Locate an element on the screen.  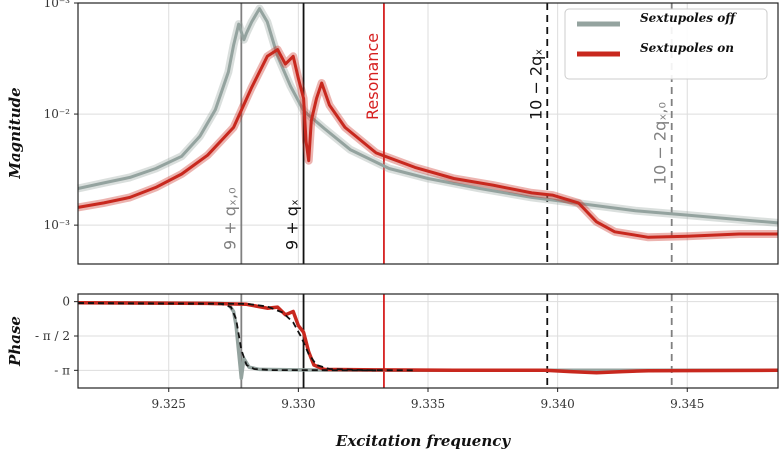
legend: Sextupoles off Sextupoles on is located at coordinates (666, 44).